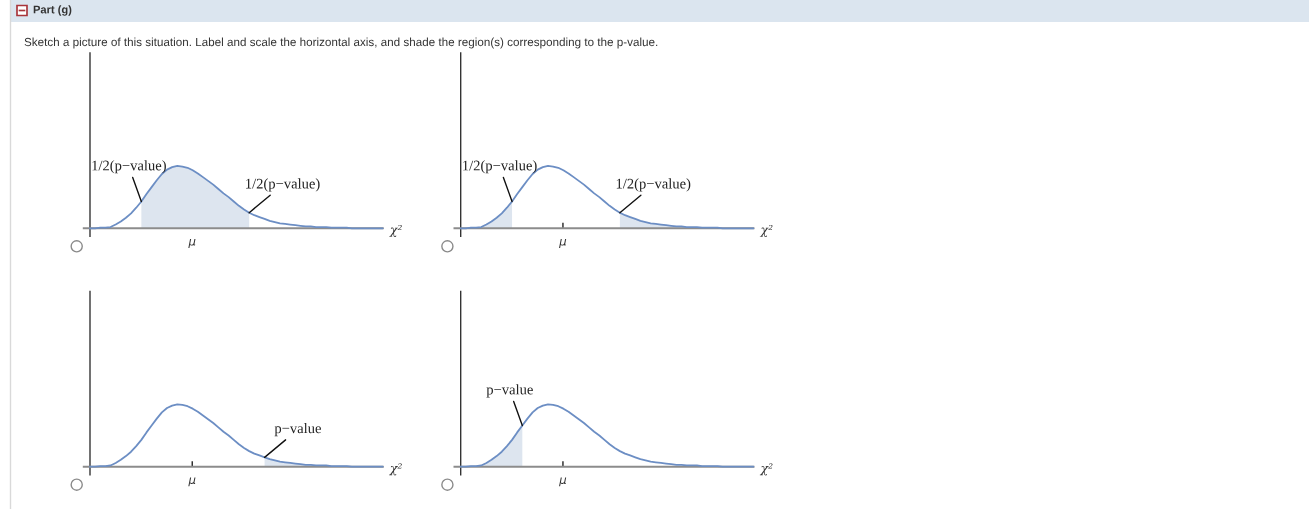  What do you see at coordinates (509, 391) in the screenshot?
I see `text: p−value` at bounding box center [509, 391].